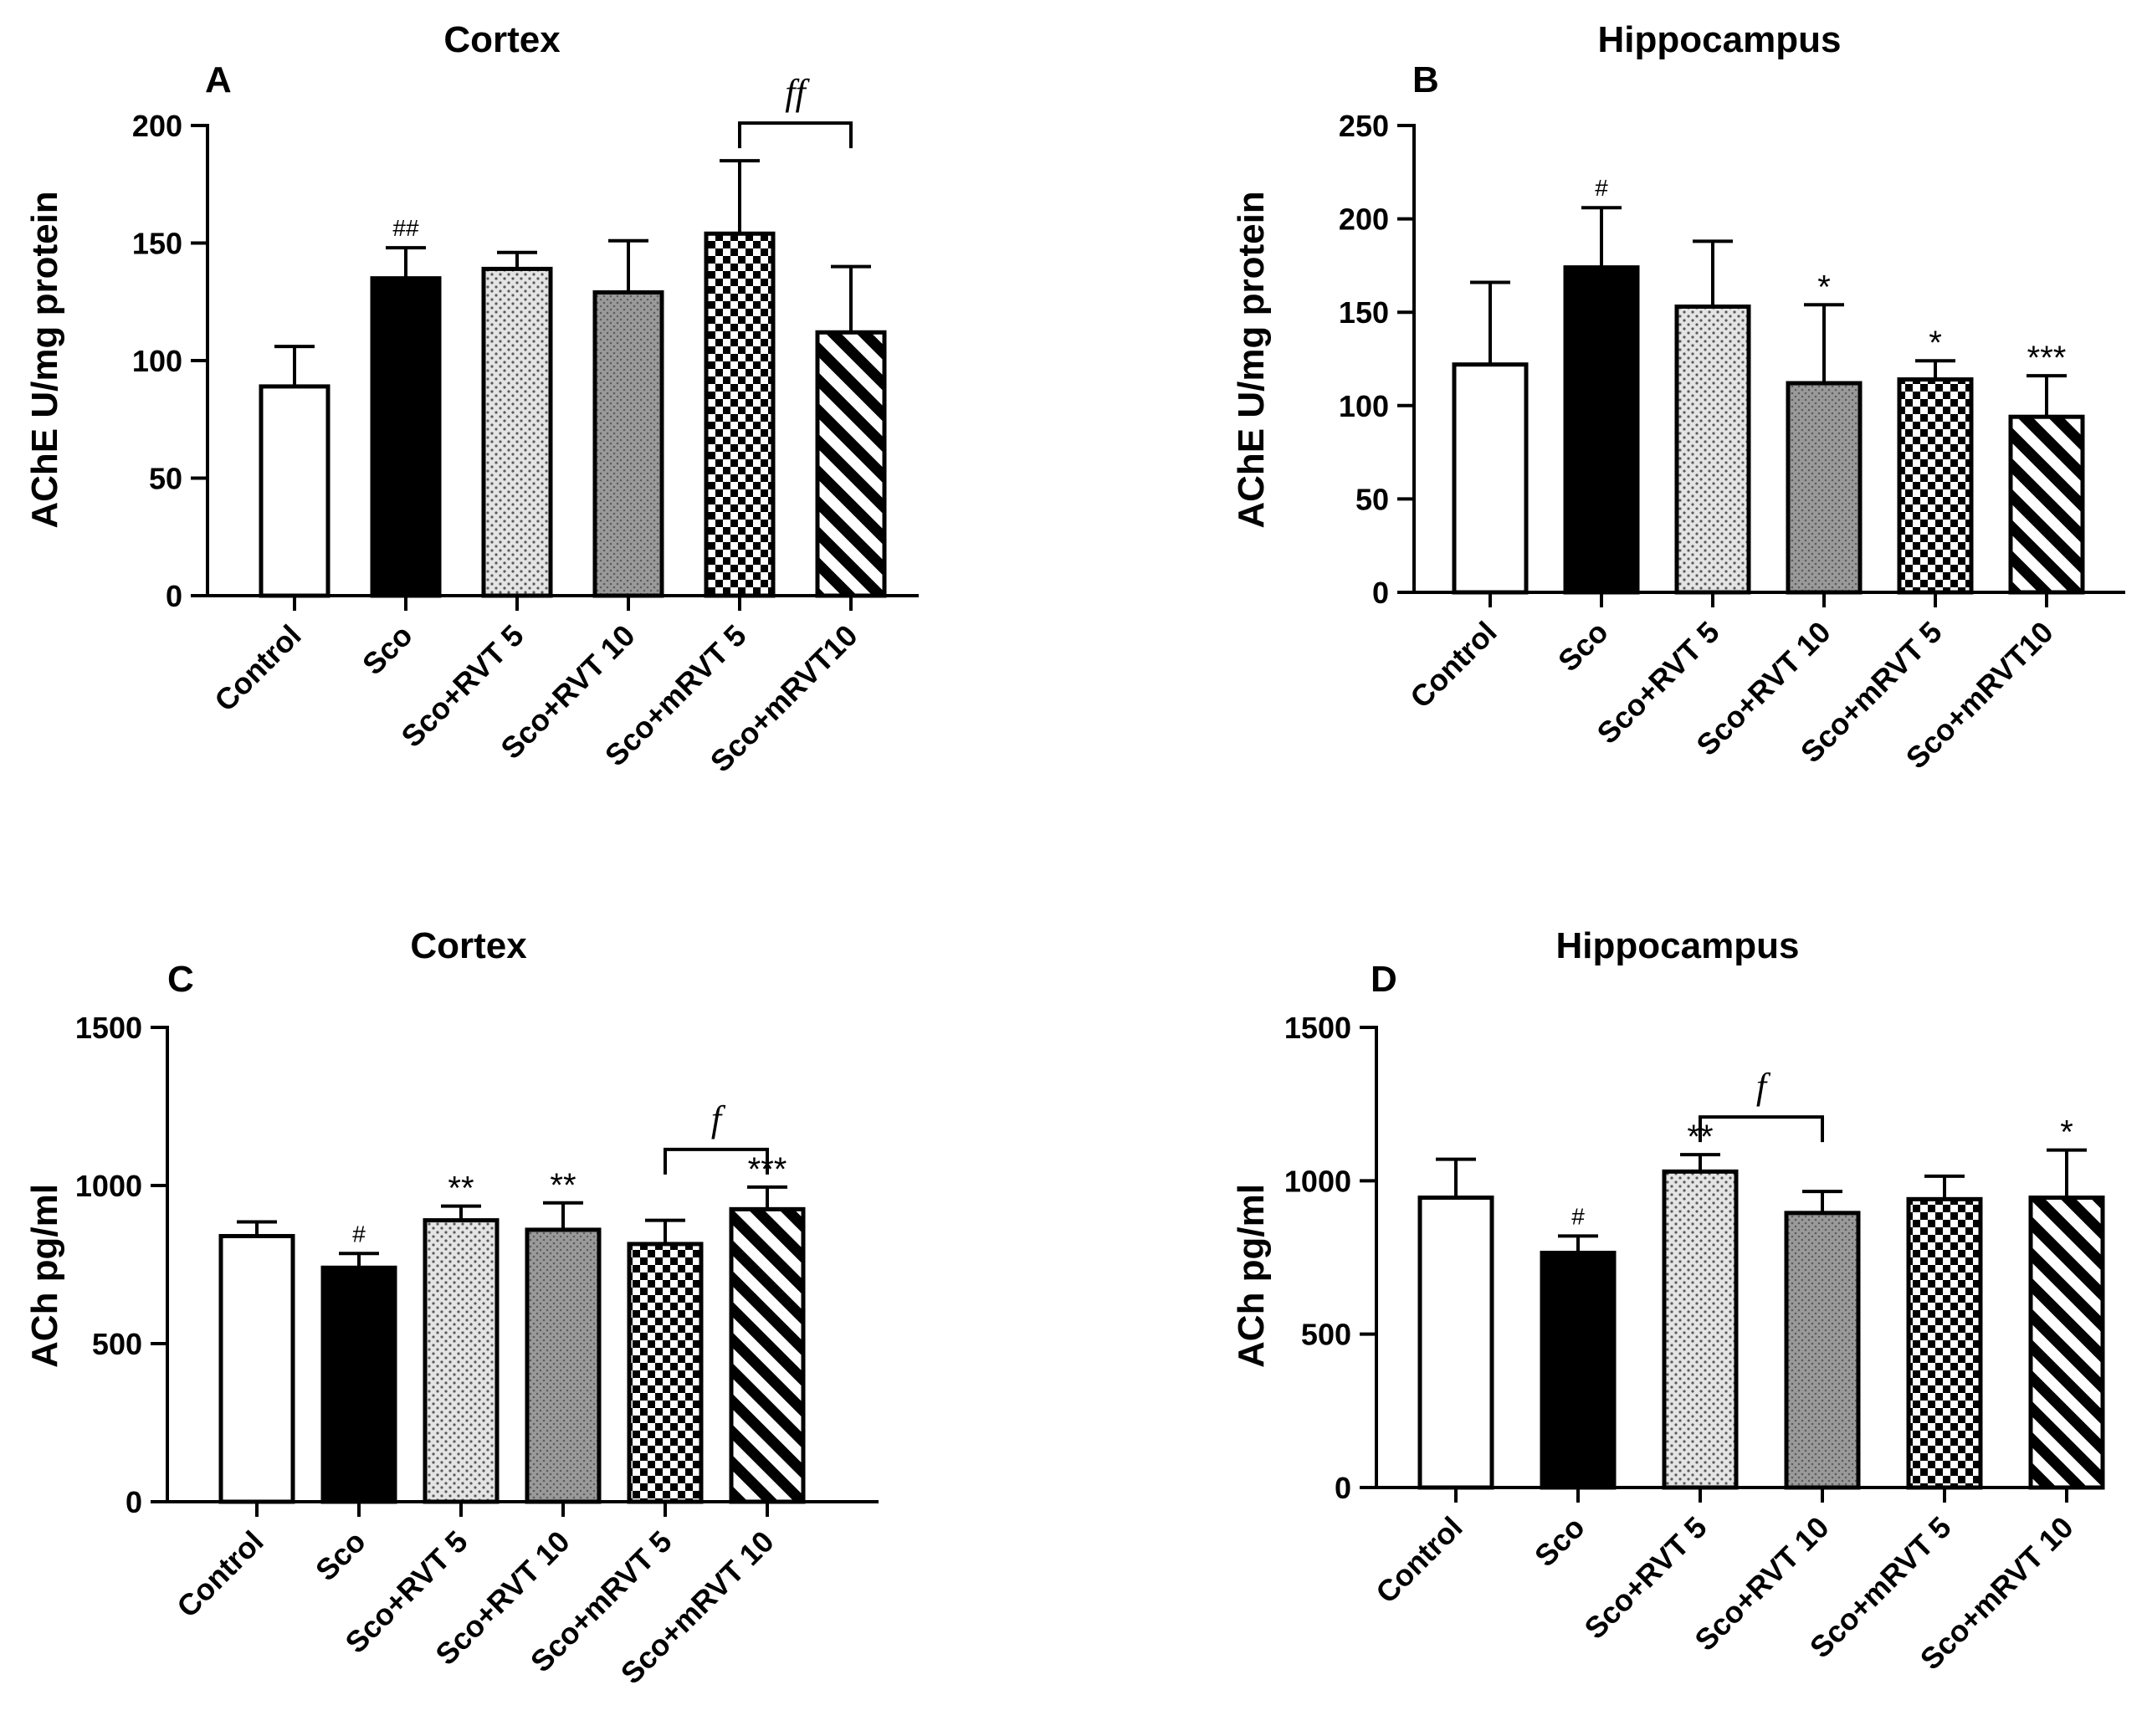 Image resolution: width=2147 pixels, height=1736 pixels. Describe the element at coordinates (1364, 126) in the screenshot. I see `y-tick-label: 250` at that location.